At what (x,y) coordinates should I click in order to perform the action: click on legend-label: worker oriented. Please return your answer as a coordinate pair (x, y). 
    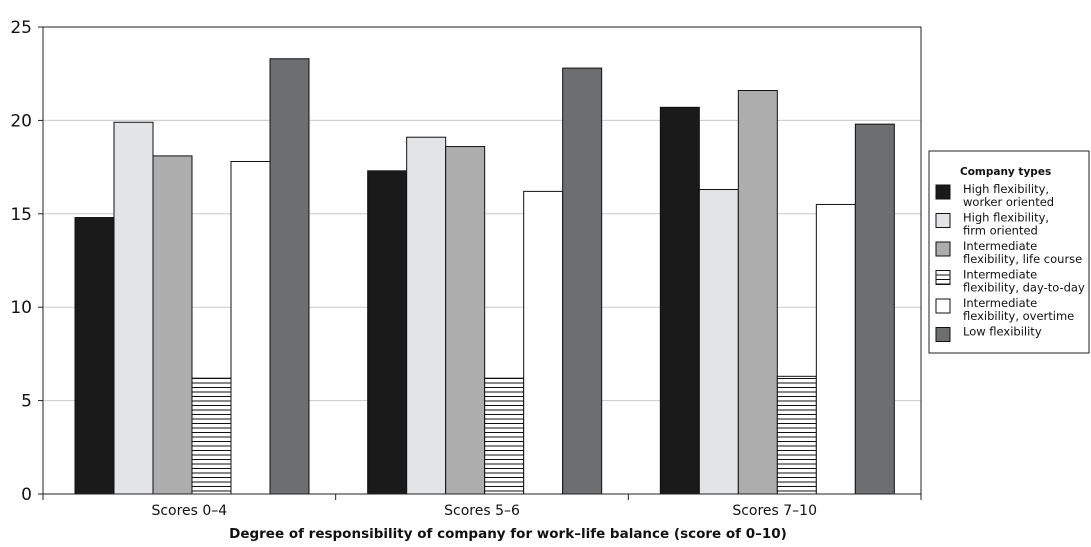
    Looking at the image, I should click on (1008, 202).